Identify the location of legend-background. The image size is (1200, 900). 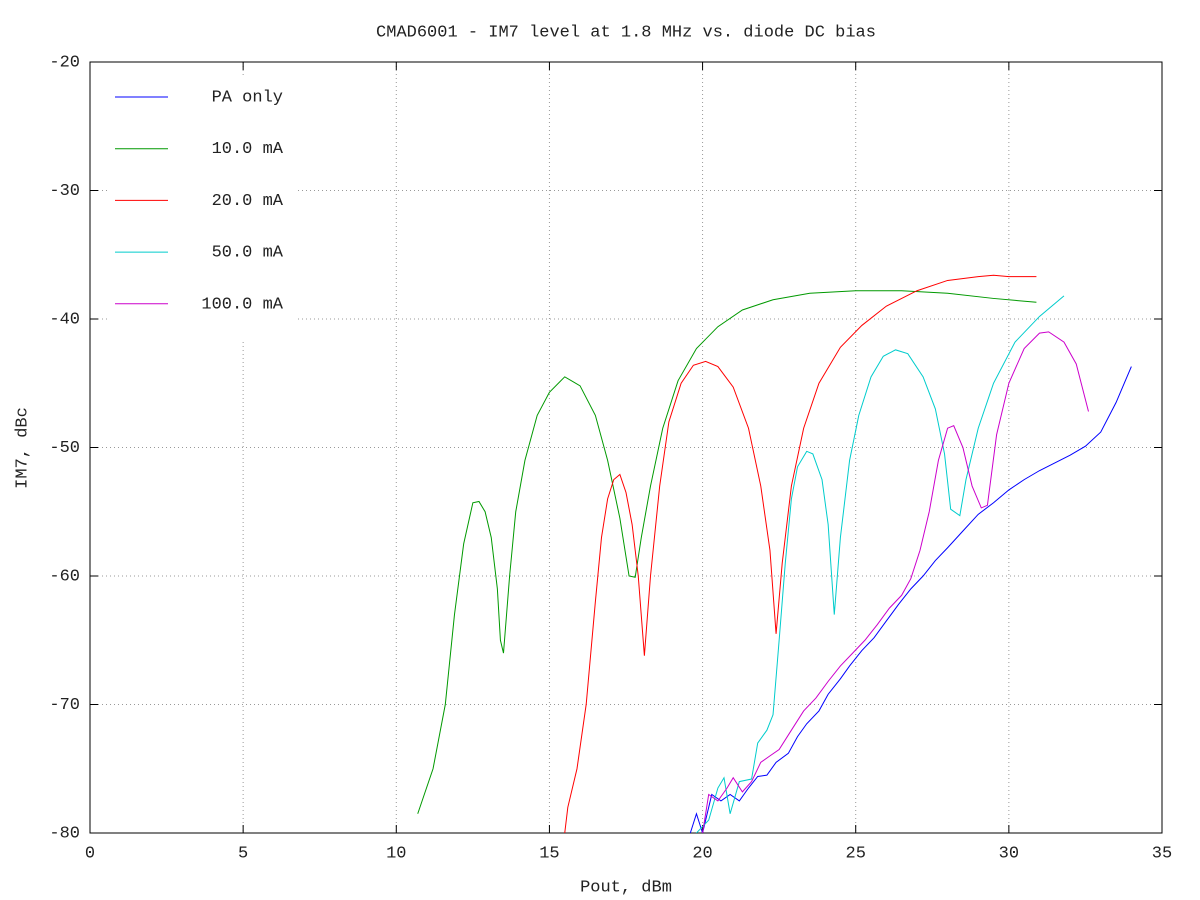
(202, 209).